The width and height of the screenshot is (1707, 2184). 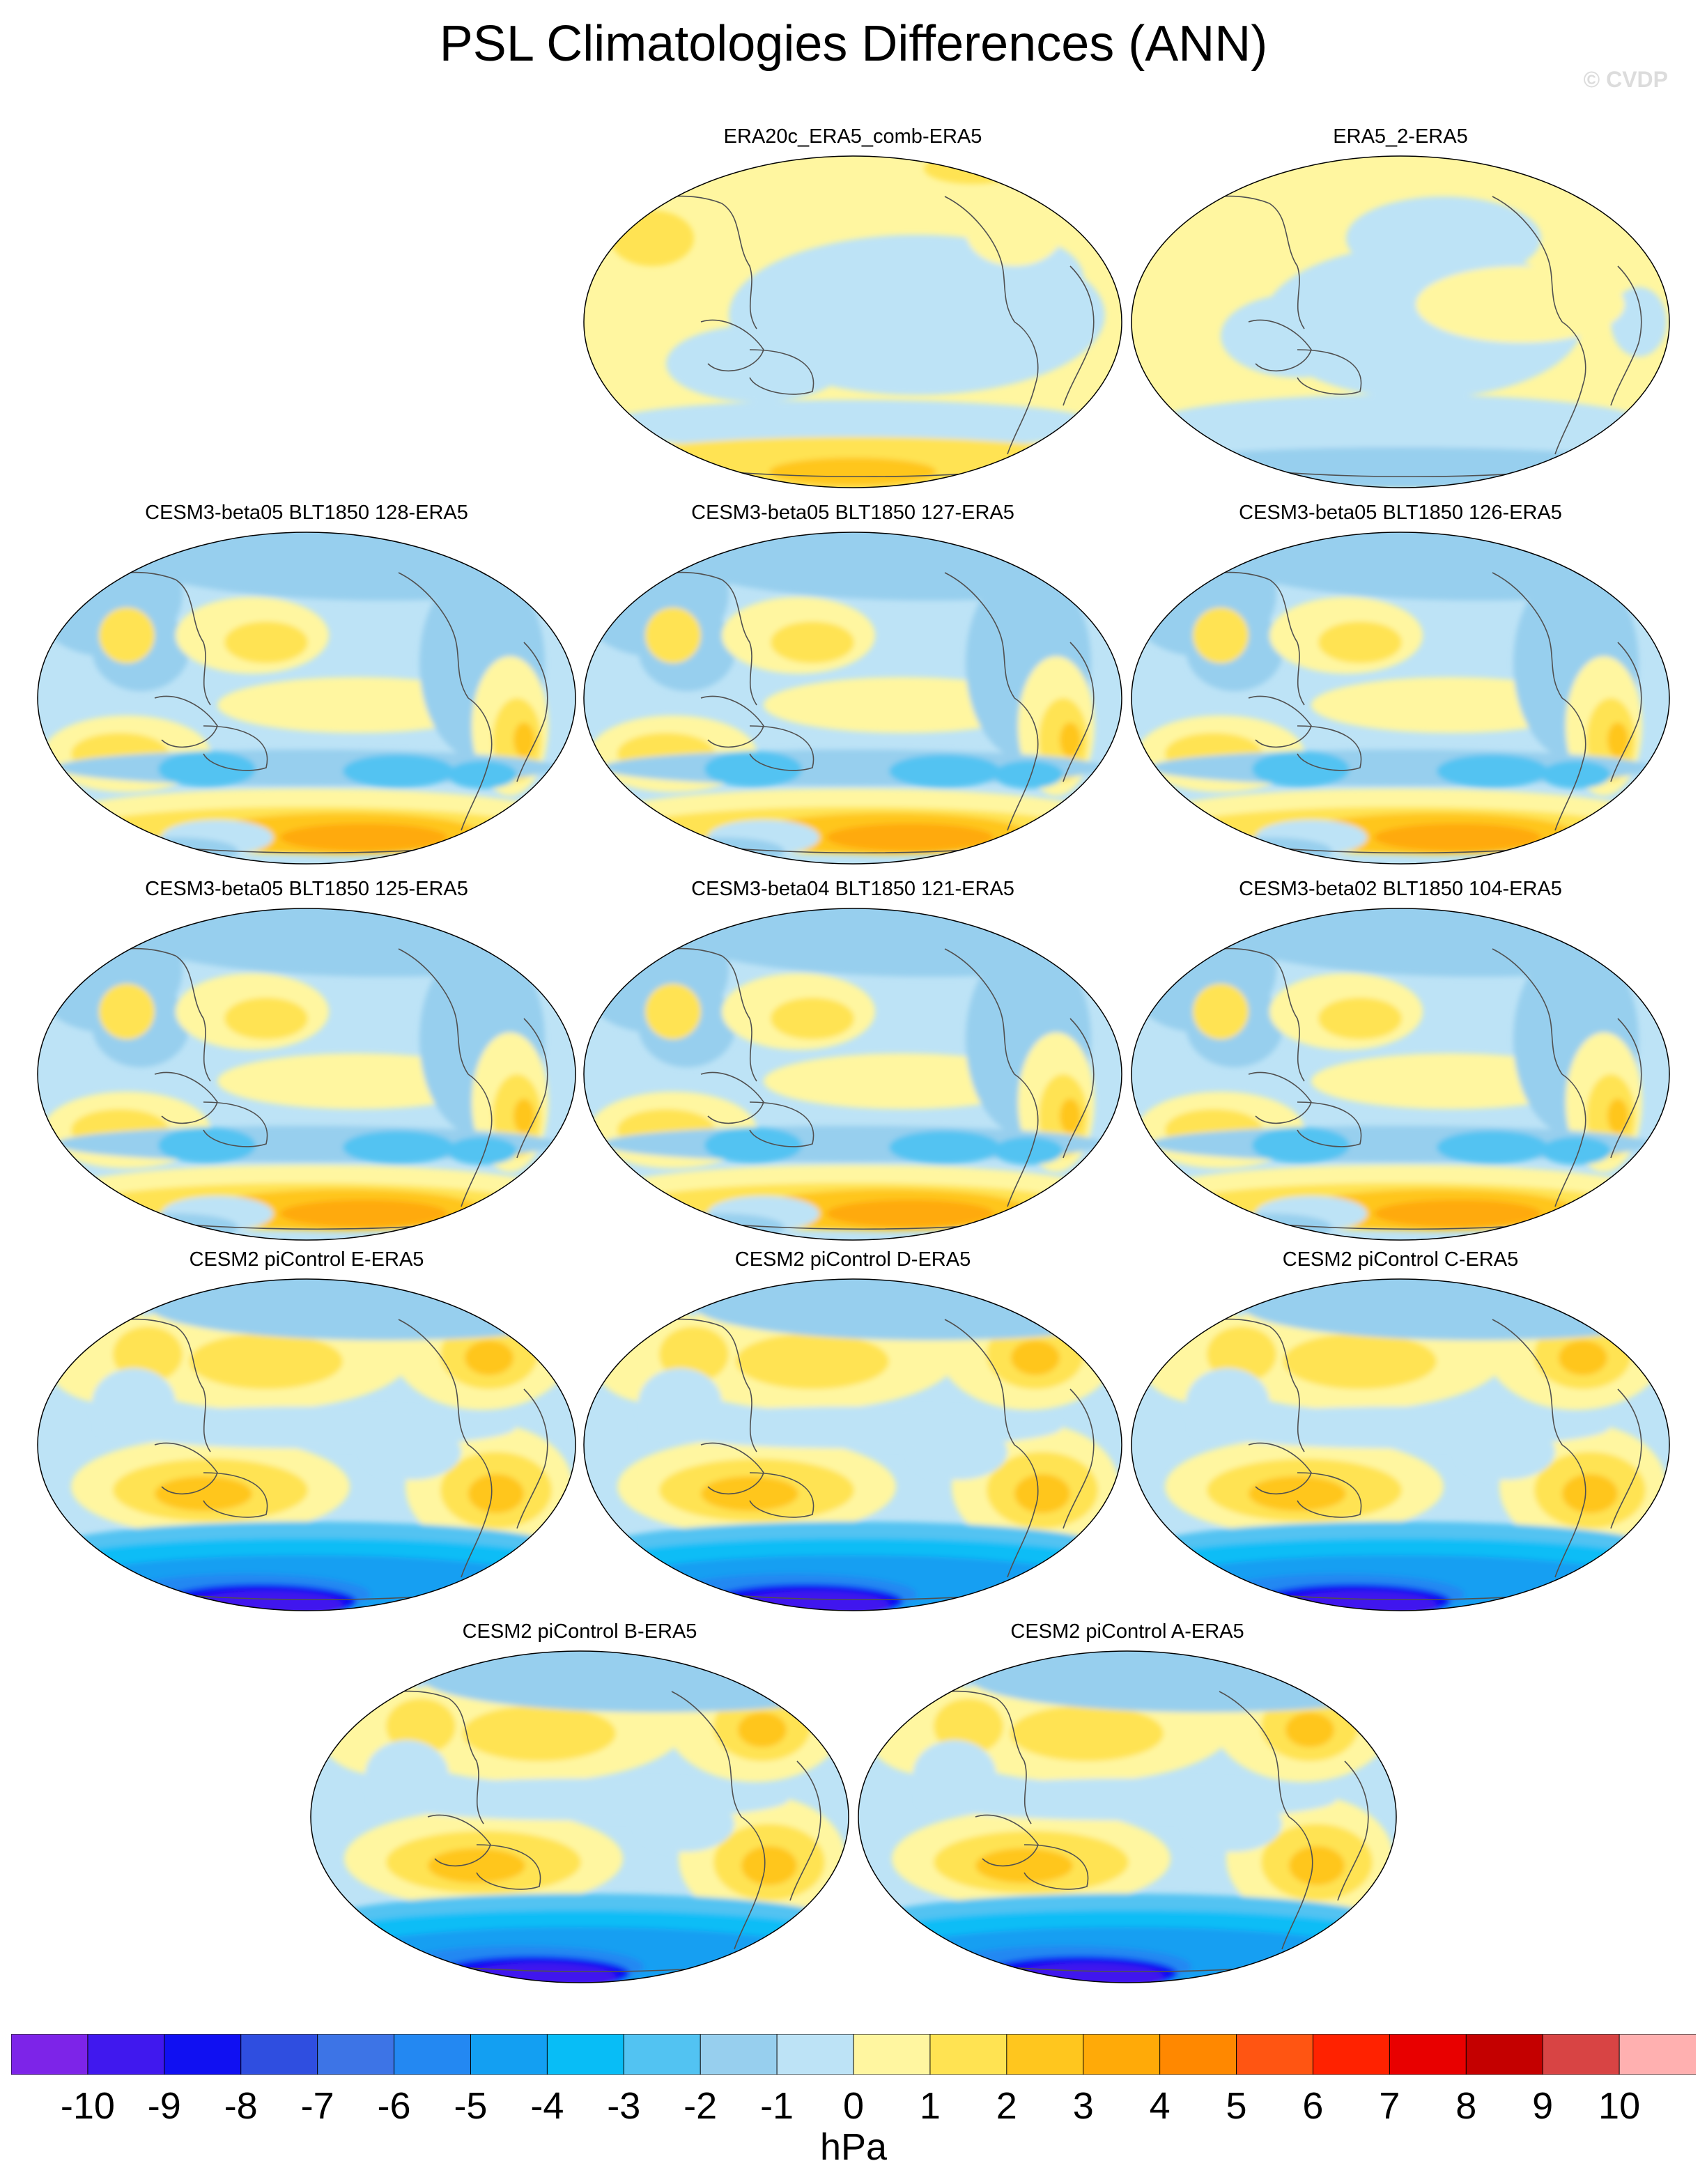 What do you see at coordinates (777, 2106) in the screenshot?
I see `colorbar-tick-label: -1` at bounding box center [777, 2106].